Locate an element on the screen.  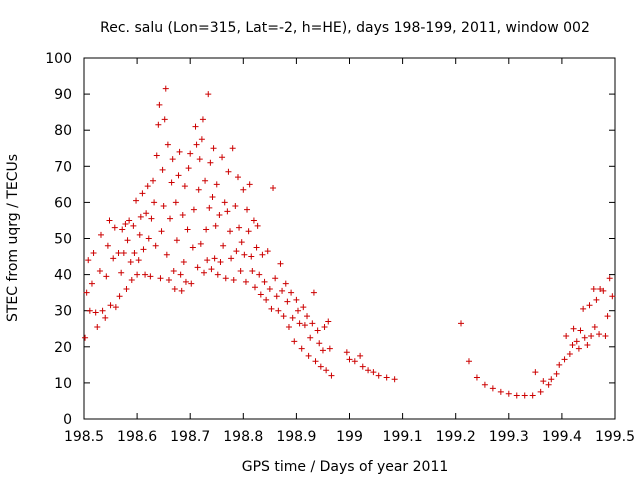
y-tick-label: 90 is located at coordinates (63, 95).